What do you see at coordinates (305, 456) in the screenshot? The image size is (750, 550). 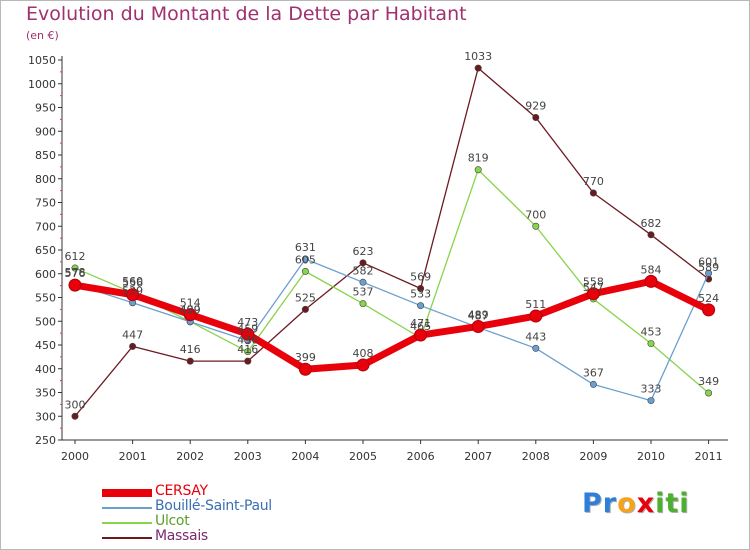 I see `x-tick-label: 2004` at bounding box center [305, 456].